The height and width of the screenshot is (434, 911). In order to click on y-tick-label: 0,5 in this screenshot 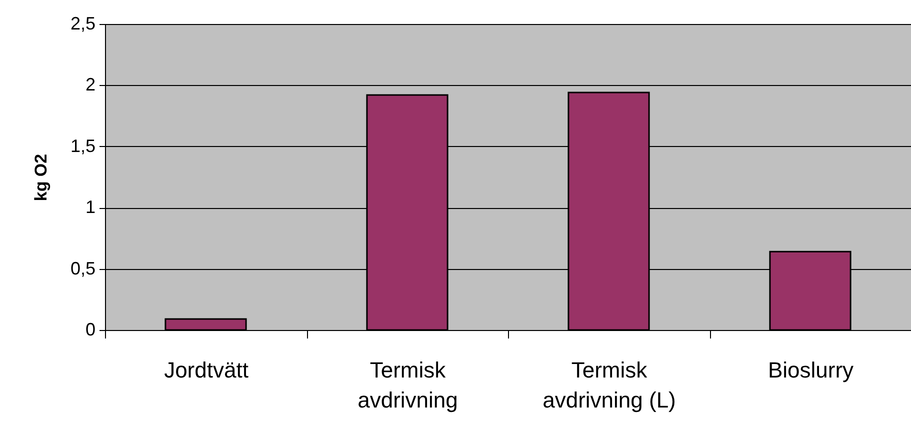, I will do `click(83, 268)`.